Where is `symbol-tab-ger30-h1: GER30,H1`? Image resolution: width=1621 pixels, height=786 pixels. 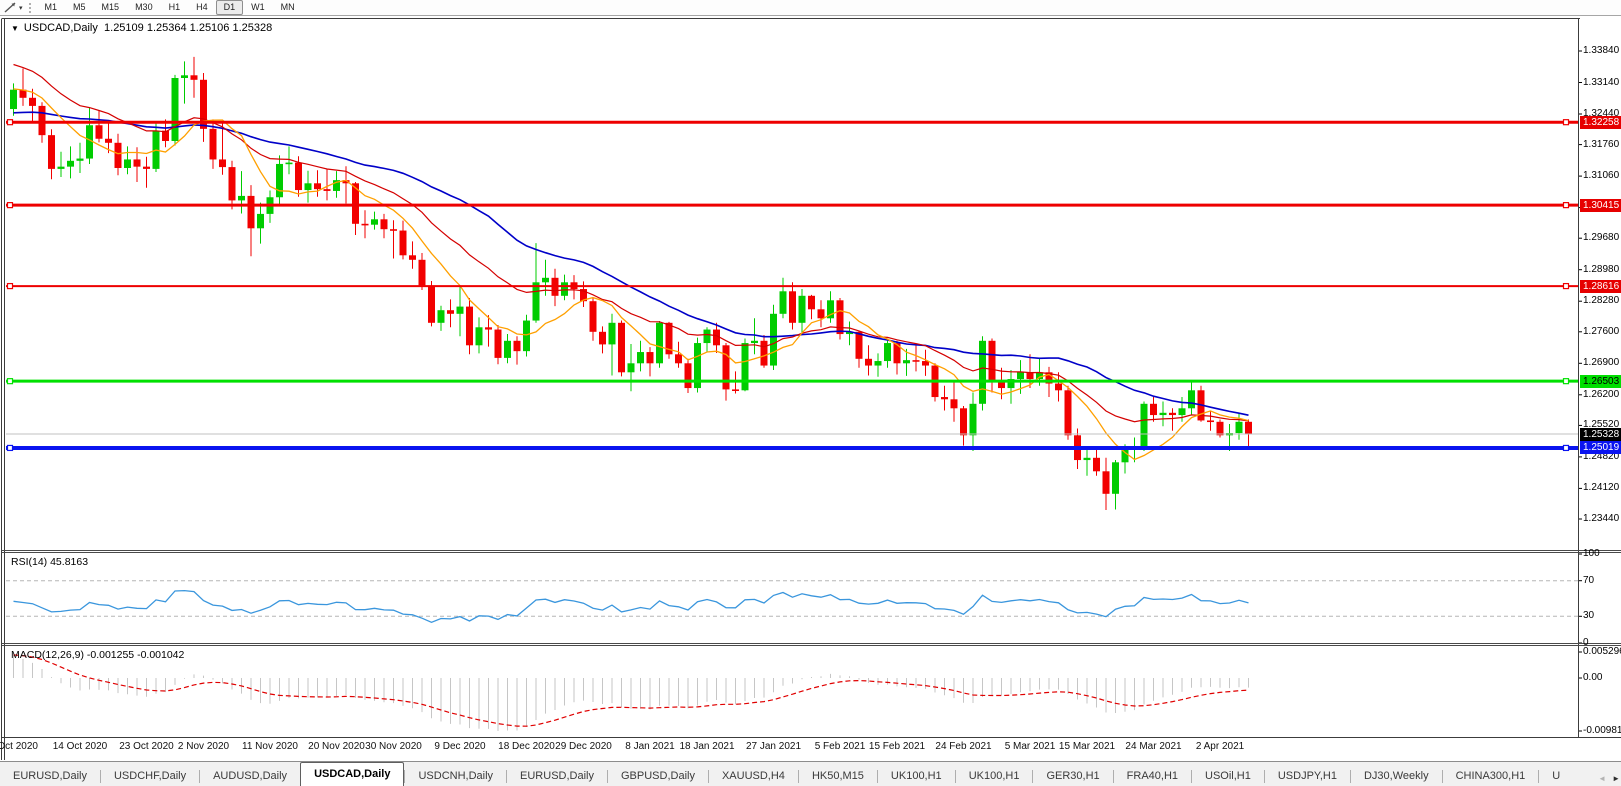
symbol-tab-ger30-h1: GER30,H1 is located at coordinates (1073, 776).